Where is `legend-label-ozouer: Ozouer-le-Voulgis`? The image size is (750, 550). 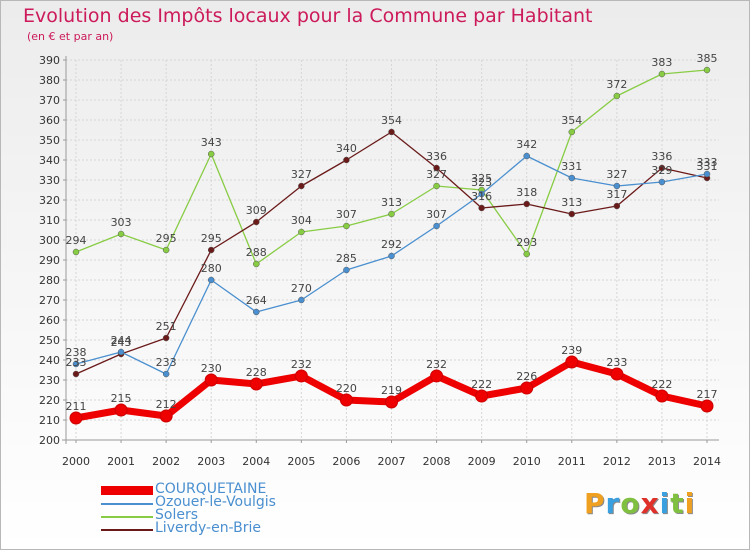 legend-label-ozouer: Ozouer-le-Voulgis is located at coordinates (215, 502).